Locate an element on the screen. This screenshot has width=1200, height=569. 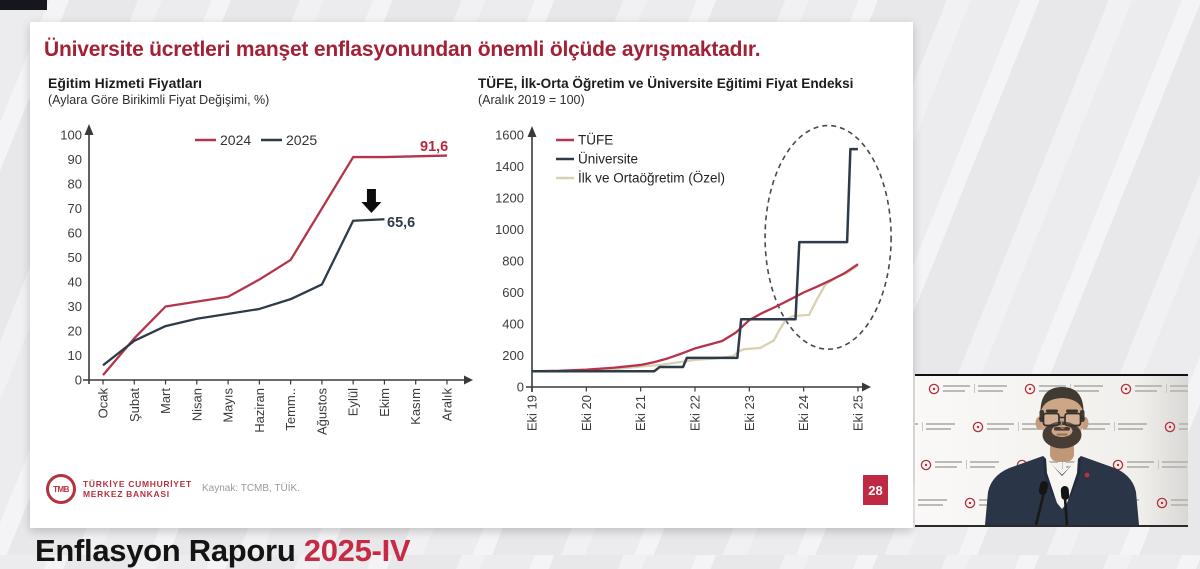
y-tick-label: 600 is located at coordinates (513, 292).